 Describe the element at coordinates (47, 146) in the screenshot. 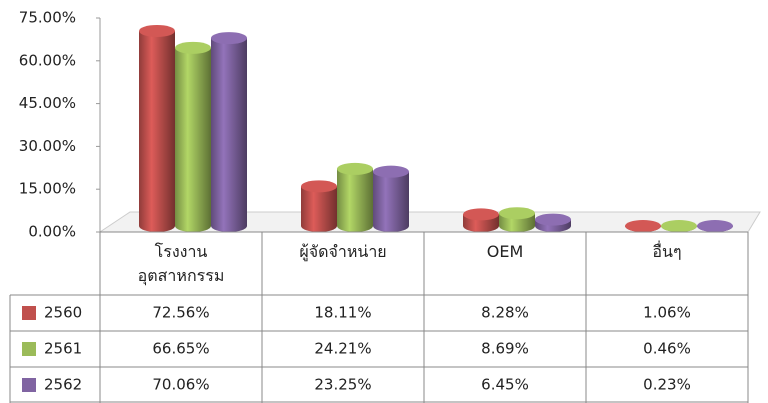

I see `y-tick-label: 30.00%` at that location.